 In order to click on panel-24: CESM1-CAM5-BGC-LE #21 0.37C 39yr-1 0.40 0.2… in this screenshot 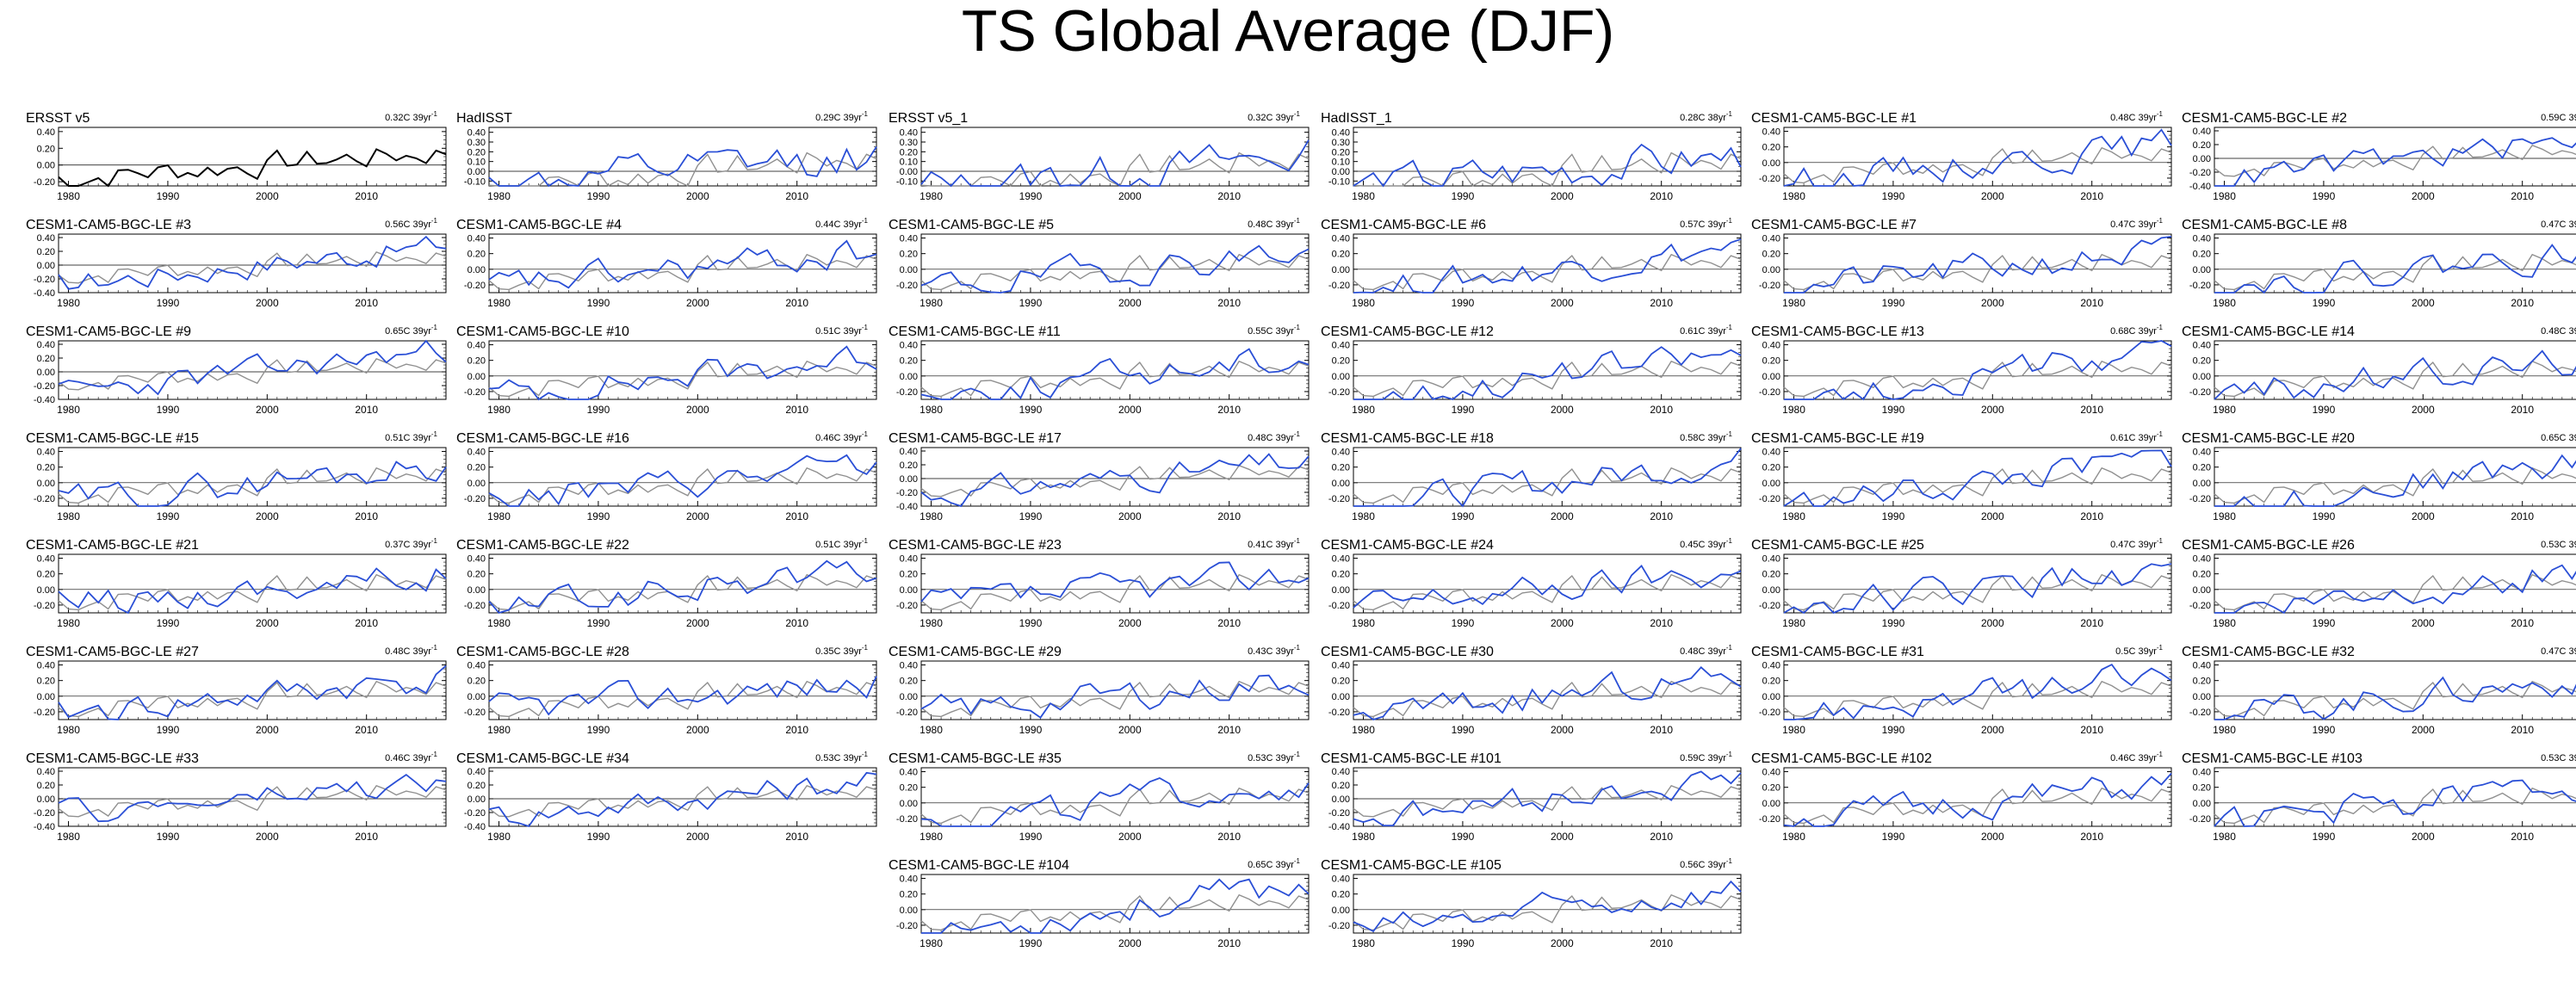, I will do `click(237, 583)`.